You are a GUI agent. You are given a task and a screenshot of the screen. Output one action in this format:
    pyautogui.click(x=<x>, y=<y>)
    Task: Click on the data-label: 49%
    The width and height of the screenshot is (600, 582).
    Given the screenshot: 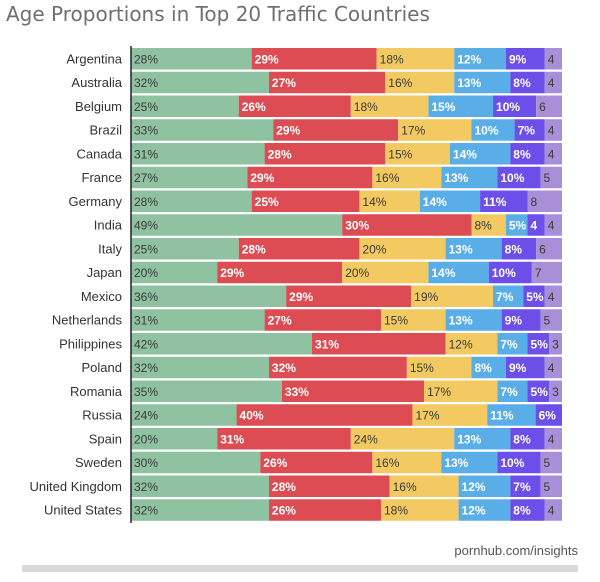 What is the action you would take?
    pyautogui.click(x=146, y=226)
    